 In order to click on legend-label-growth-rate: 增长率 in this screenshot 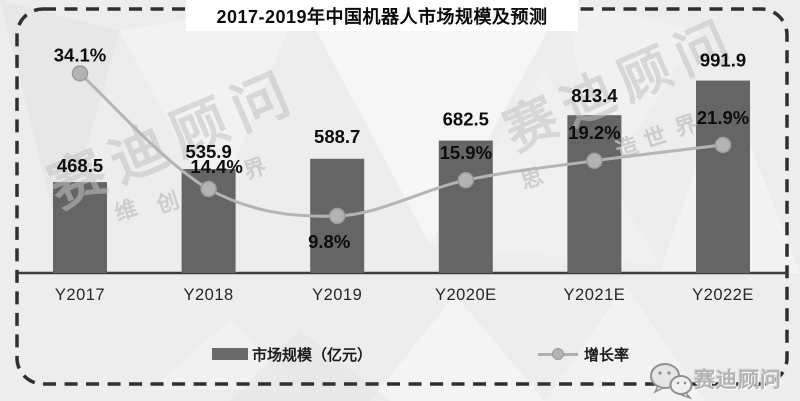, I will do `click(607, 355)`.